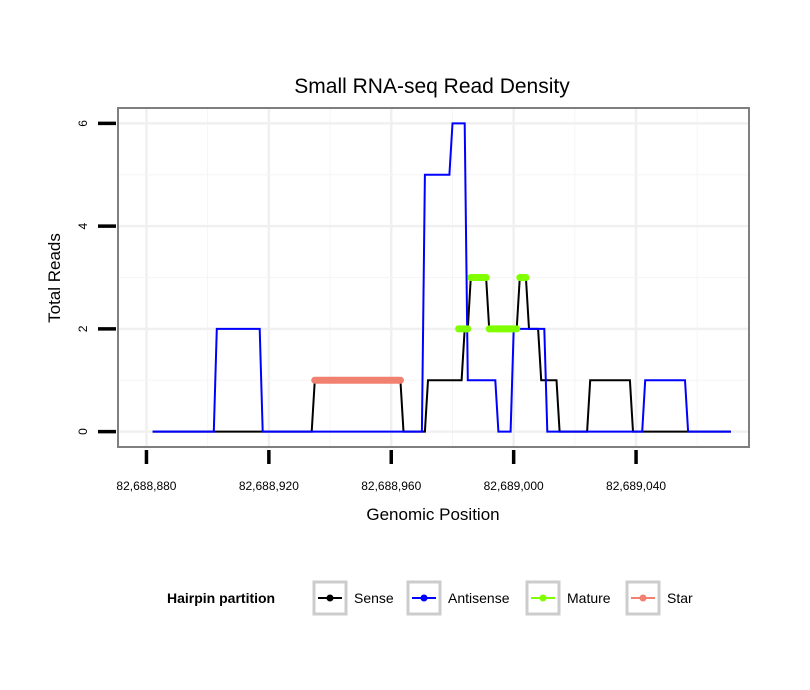 This screenshot has height=690, width=810. What do you see at coordinates (83, 328) in the screenshot?
I see `y-tick-label: 2` at bounding box center [83, 328].